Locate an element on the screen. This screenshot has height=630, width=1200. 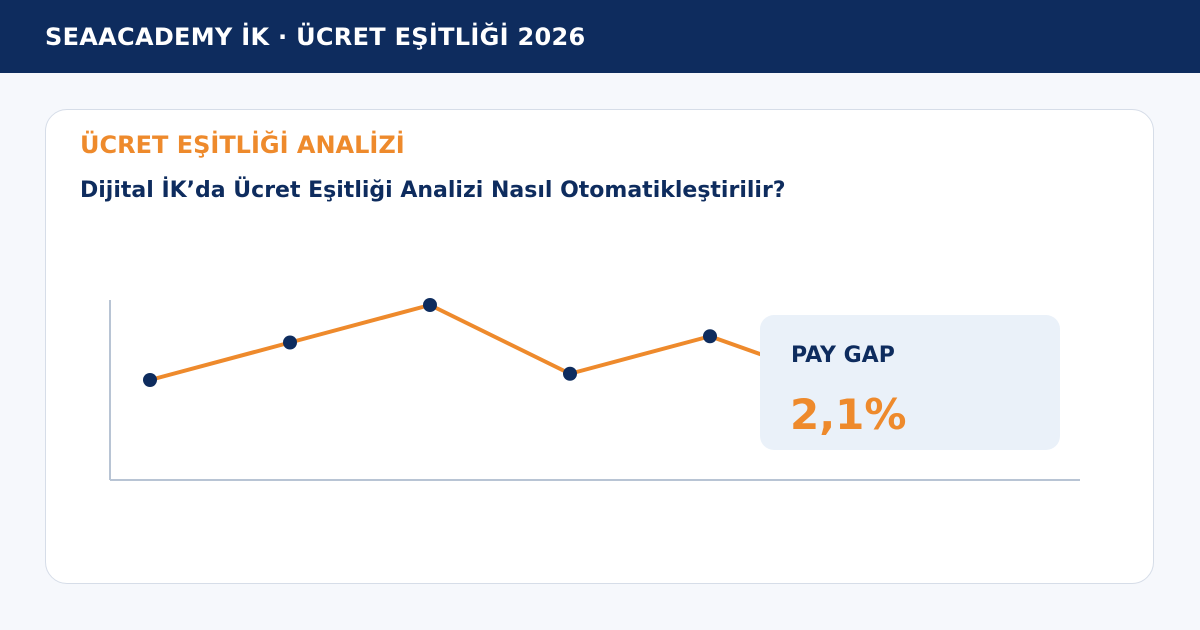
data-points is located at coordinates (500, 346).